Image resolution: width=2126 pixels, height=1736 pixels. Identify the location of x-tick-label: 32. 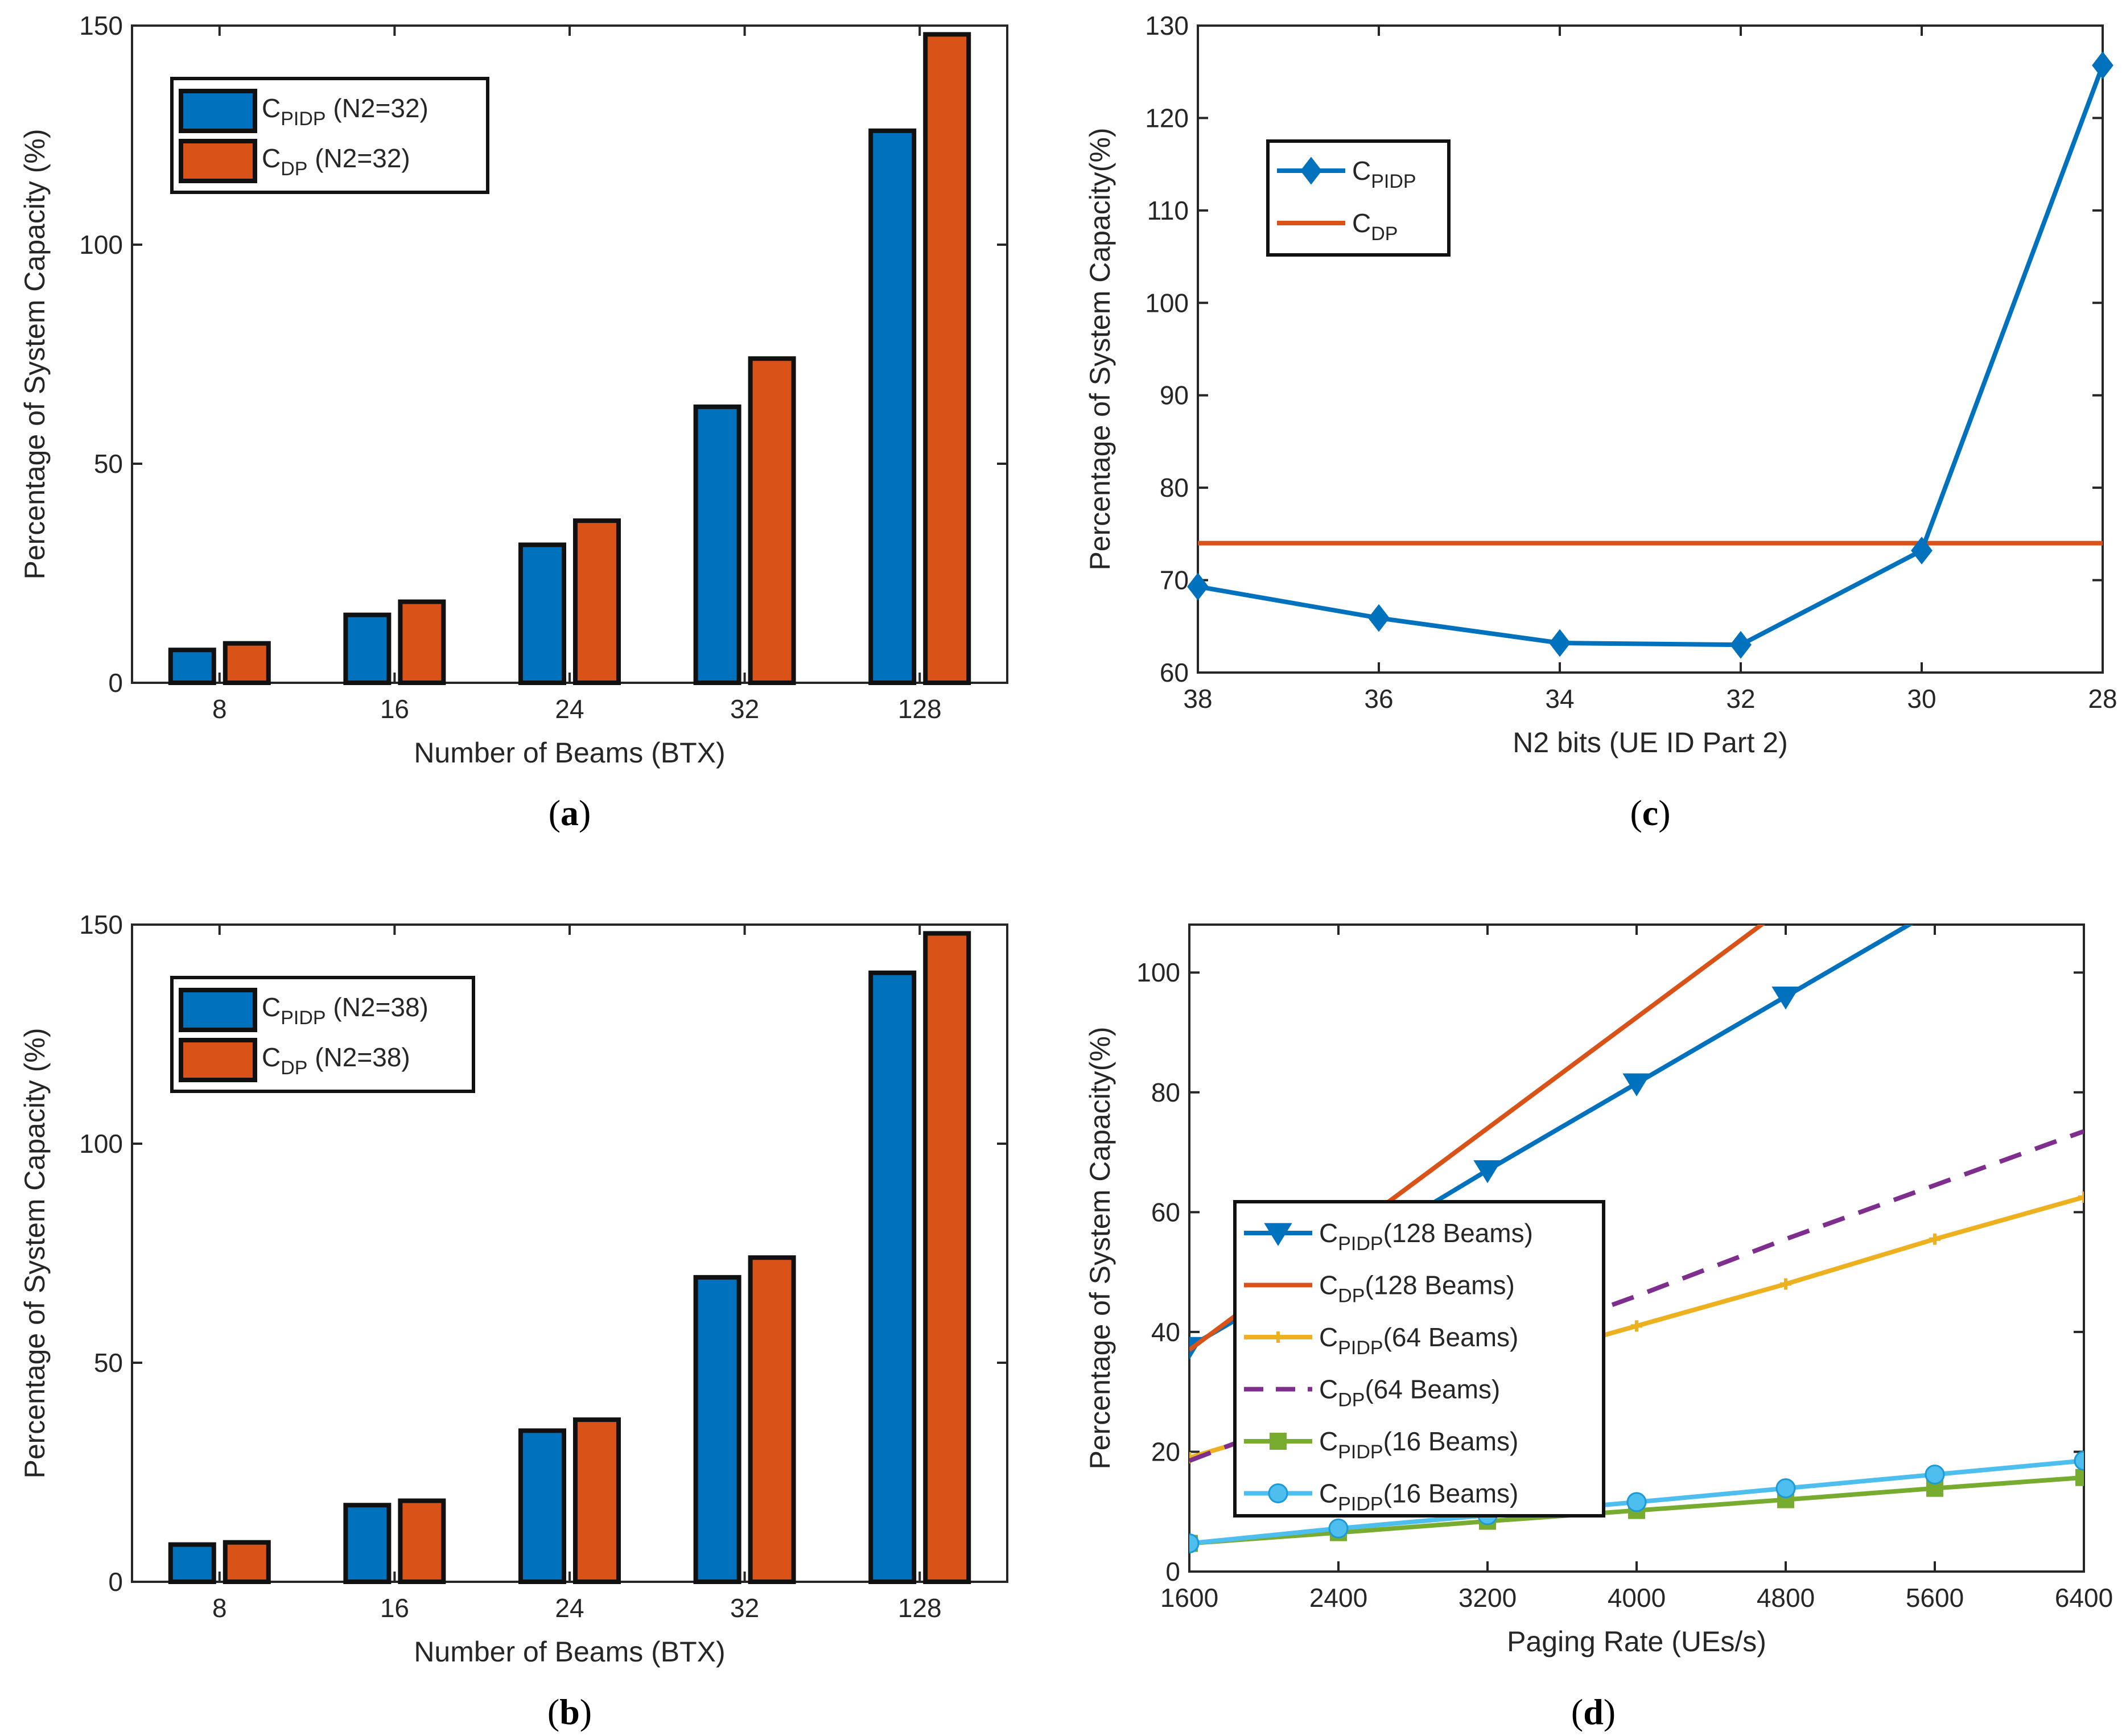
(744, 1608).